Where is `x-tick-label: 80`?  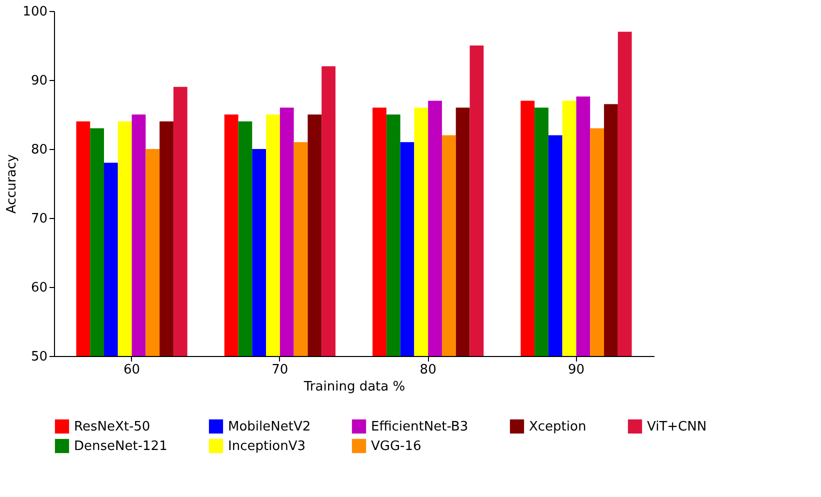 x-tick-label: 80 is located at coordinates (428, 370).